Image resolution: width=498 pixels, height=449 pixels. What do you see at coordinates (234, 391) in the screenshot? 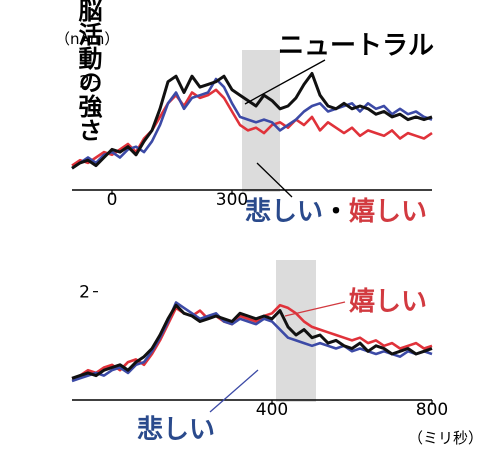
I see `sad-pointer` at bounding box center [234, 391].